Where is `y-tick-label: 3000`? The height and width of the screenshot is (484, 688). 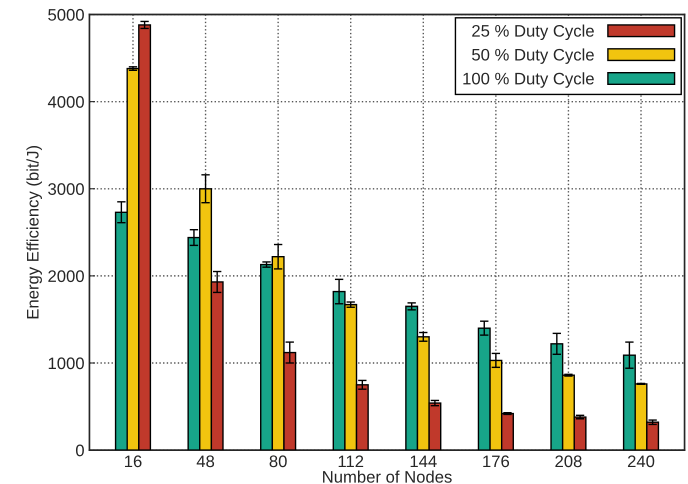
y-tick-label: 3000 is located at coordinates (66, 189).